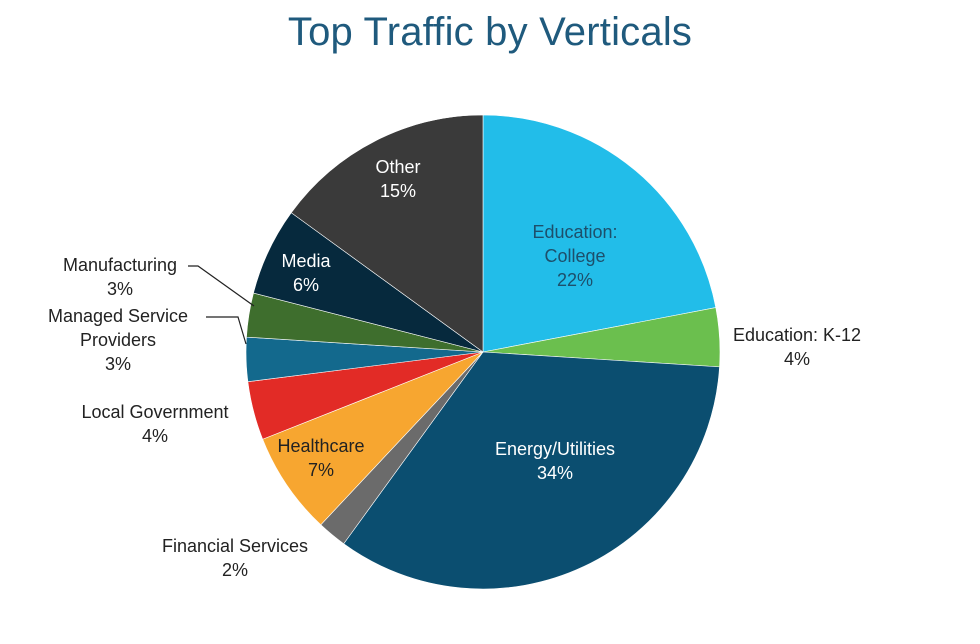  I want to click on slice-label-education-k-12: Education: K-12 4%, so click(797, 347).